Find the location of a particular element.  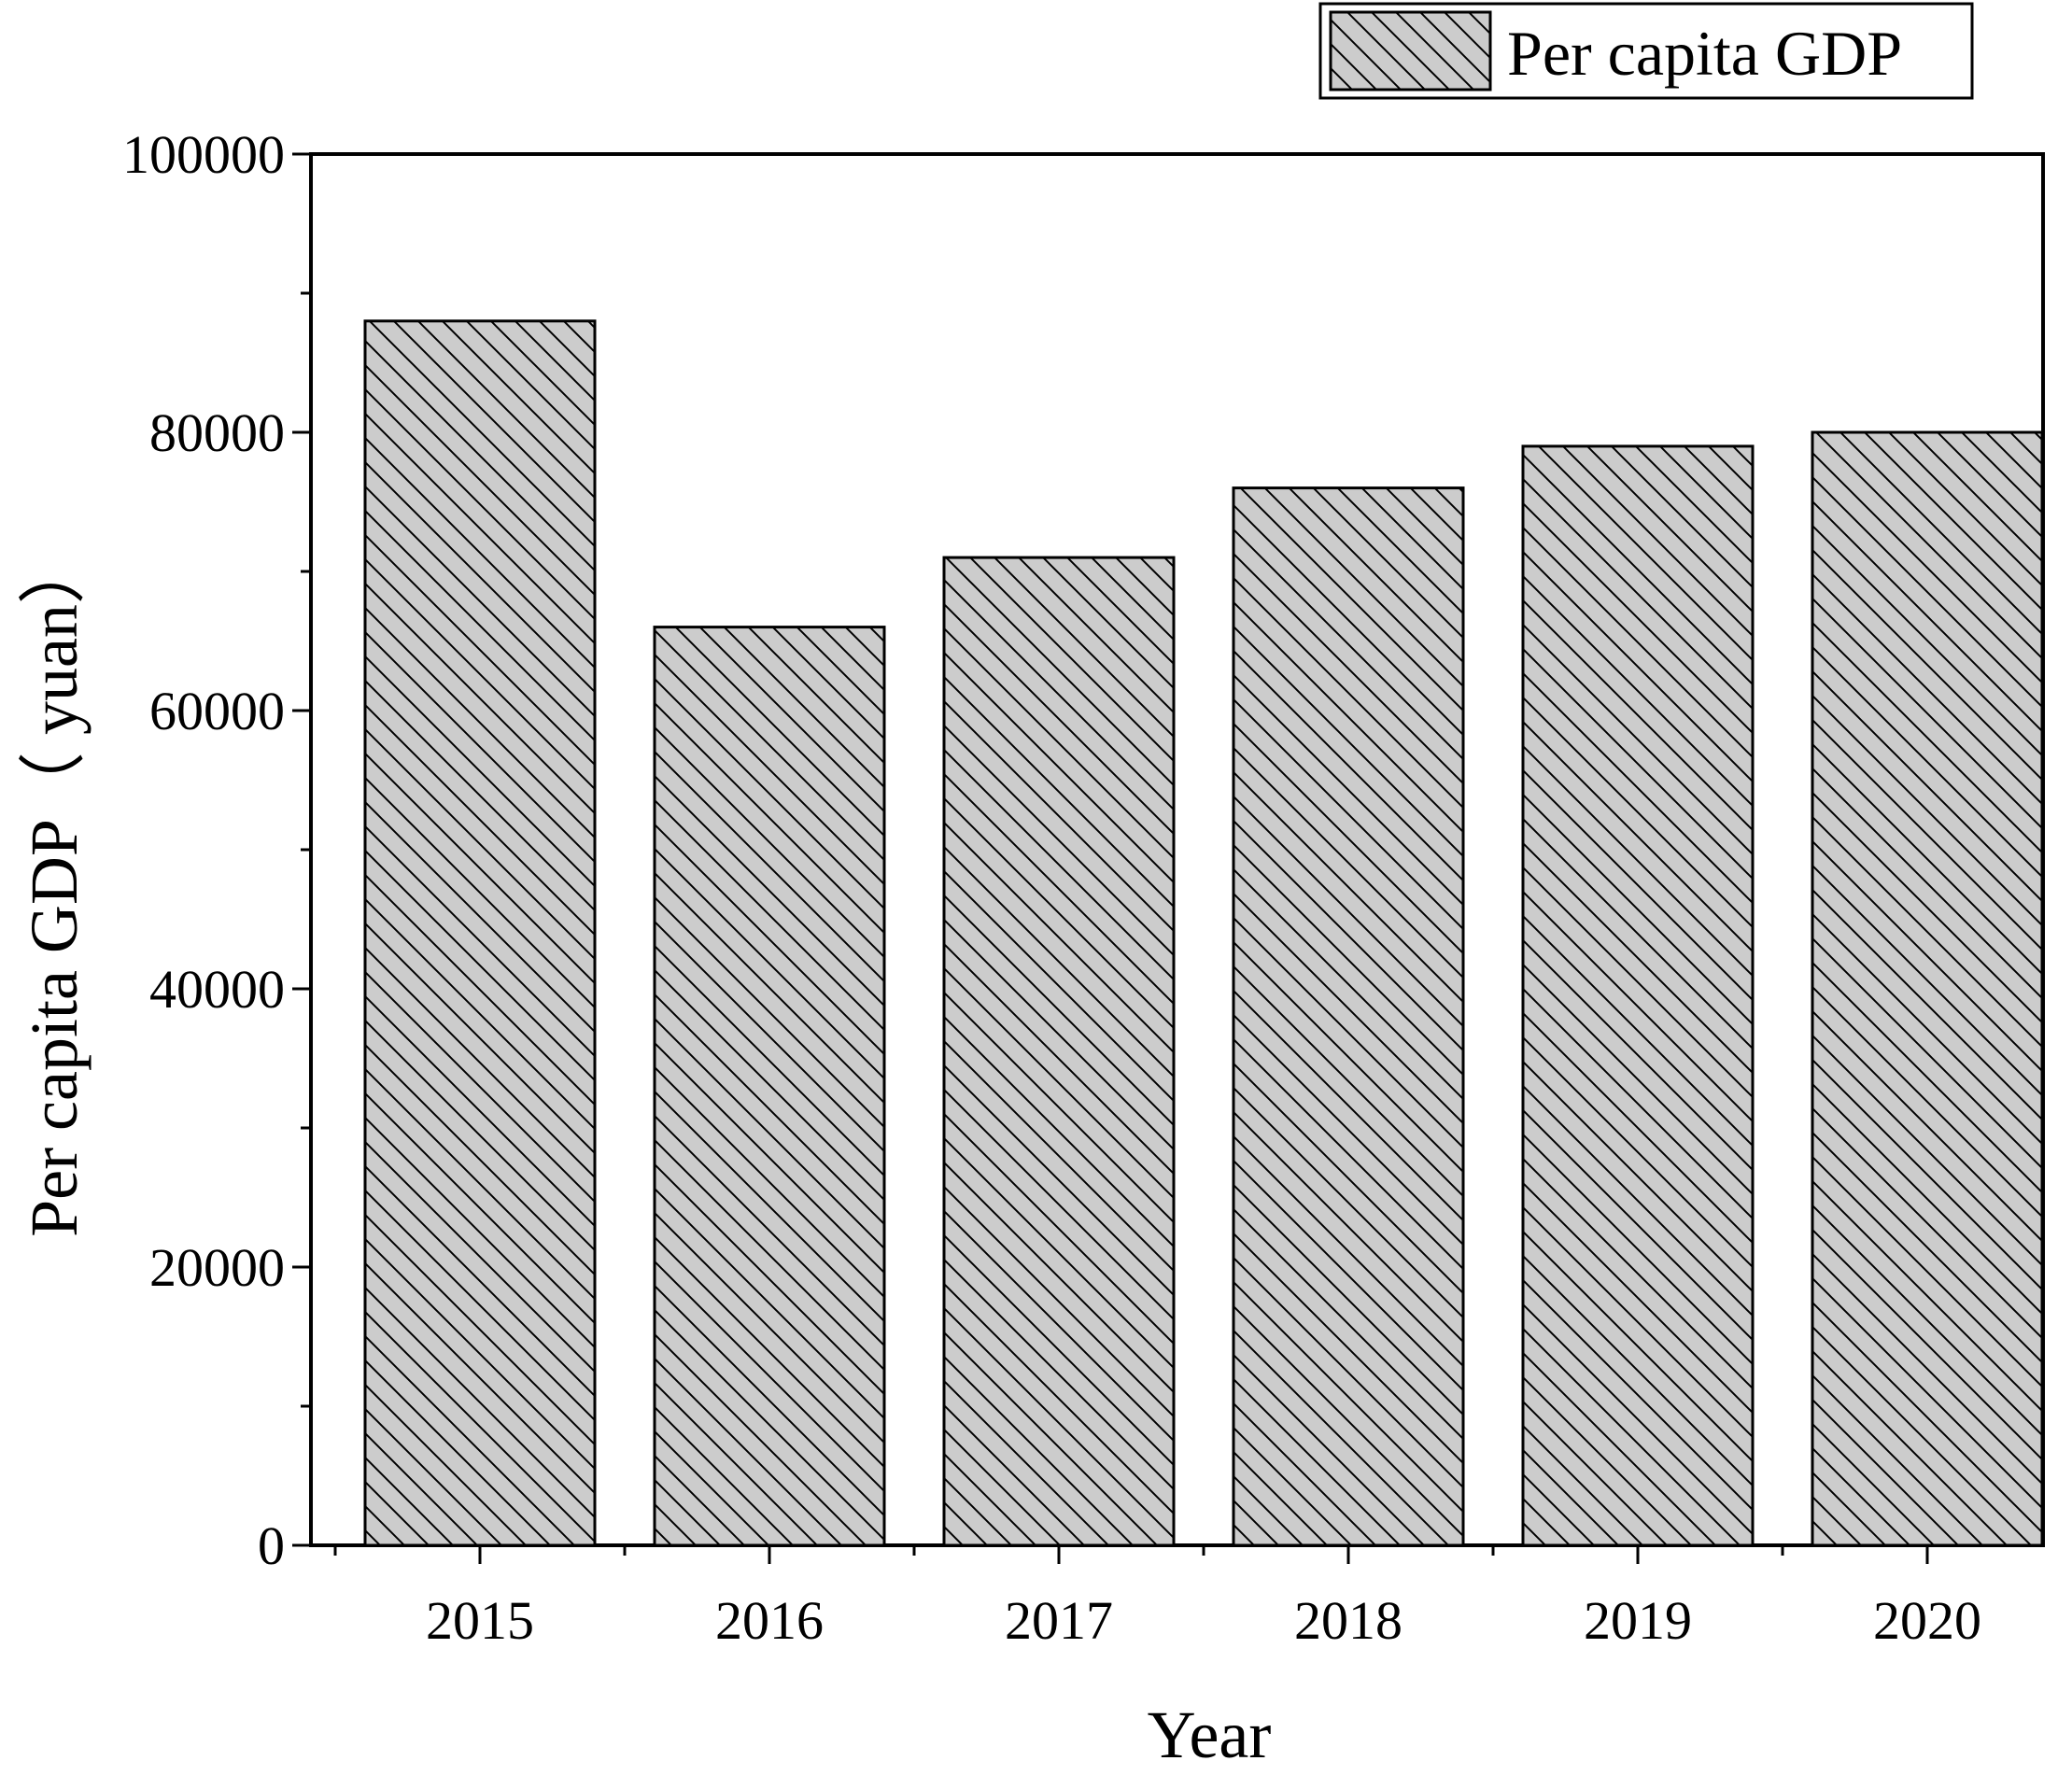

bar-2019 is located at coordinates (1638, 995).